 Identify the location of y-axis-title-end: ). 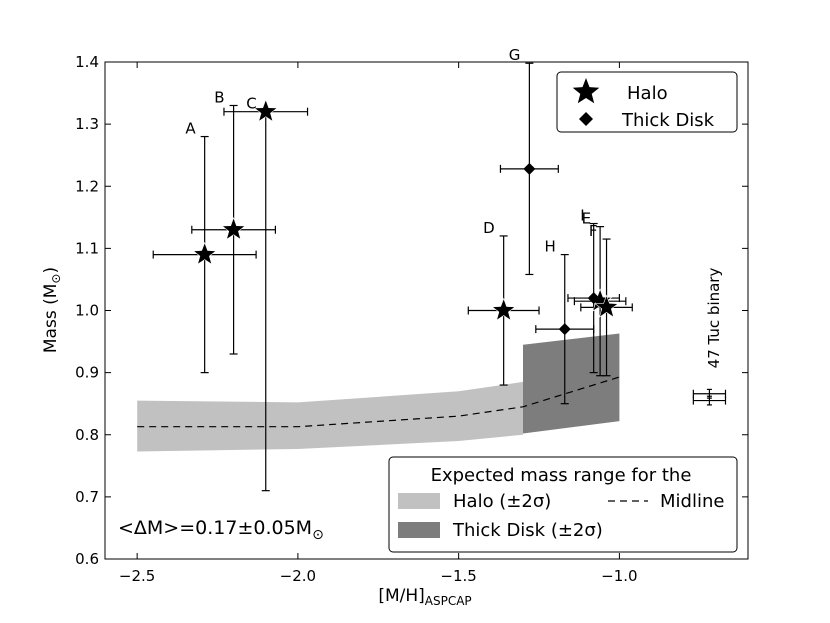
(51, 270).